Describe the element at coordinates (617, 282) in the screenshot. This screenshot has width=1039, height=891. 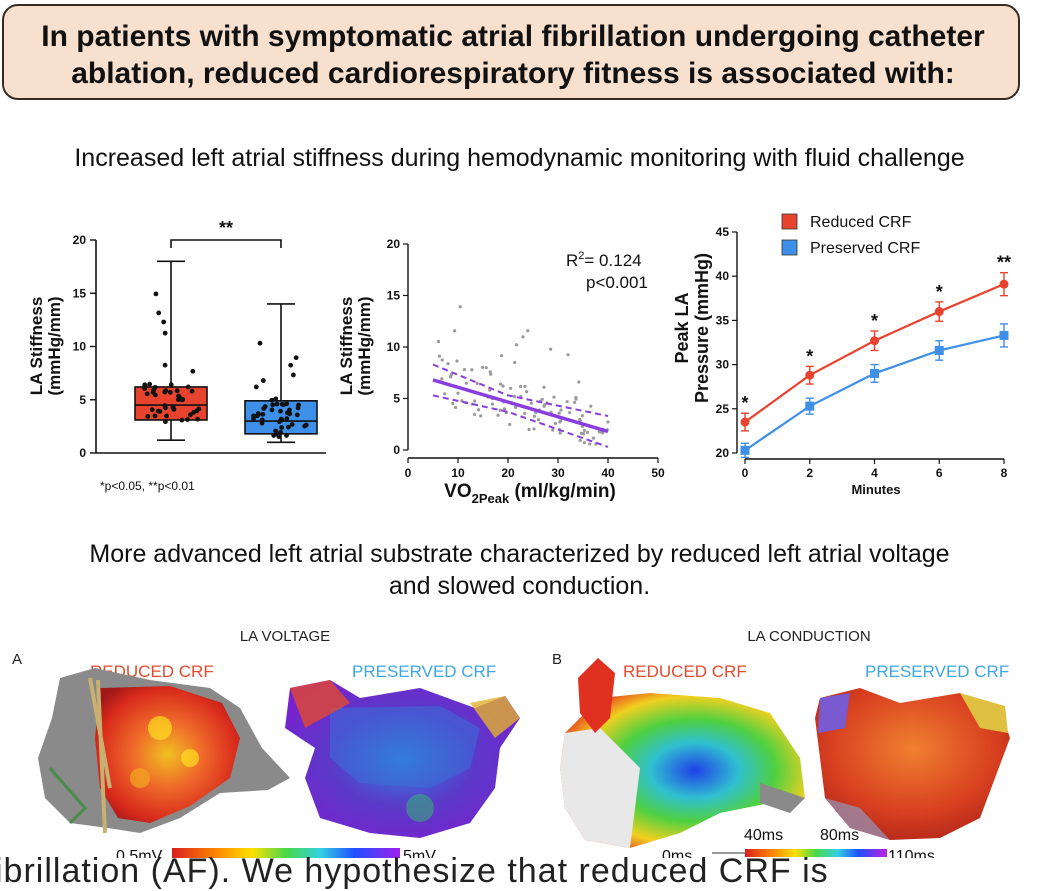
I see `p-value-label: p<0.001` at that location.